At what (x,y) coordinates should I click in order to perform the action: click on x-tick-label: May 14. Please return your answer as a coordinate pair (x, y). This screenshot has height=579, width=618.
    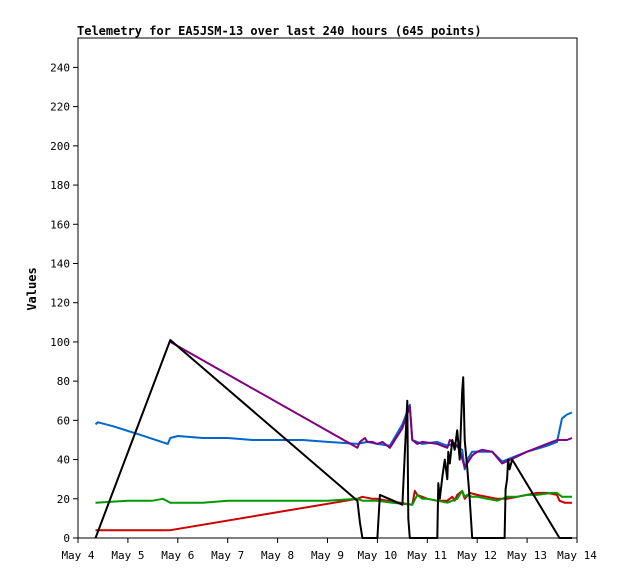
    Looking at the image, I should click on (577, 555).